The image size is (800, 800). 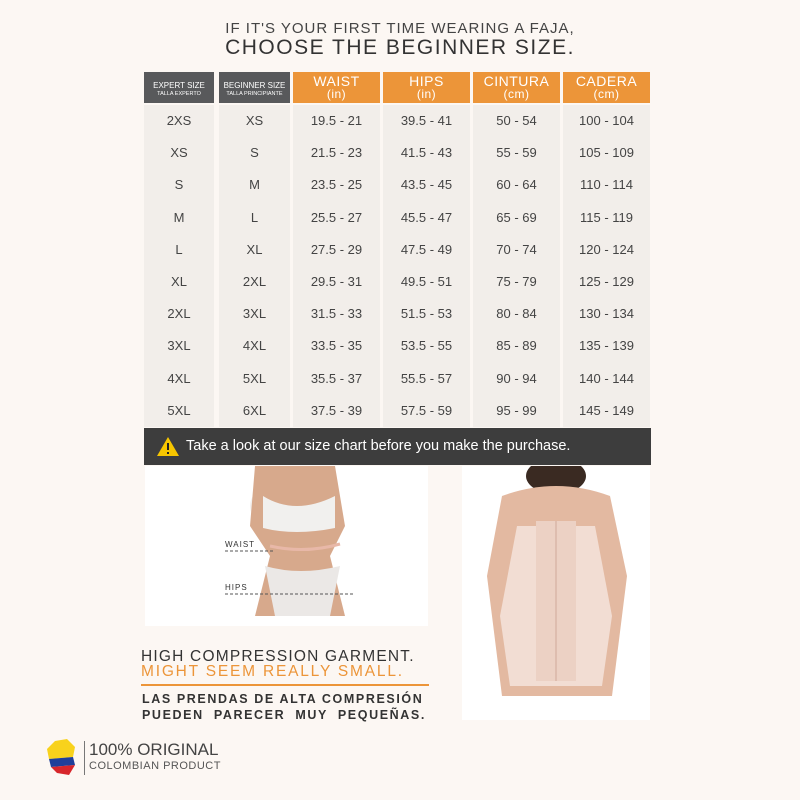 I want to click on table-cell: 65 - 69, so click(x=516, y=217).